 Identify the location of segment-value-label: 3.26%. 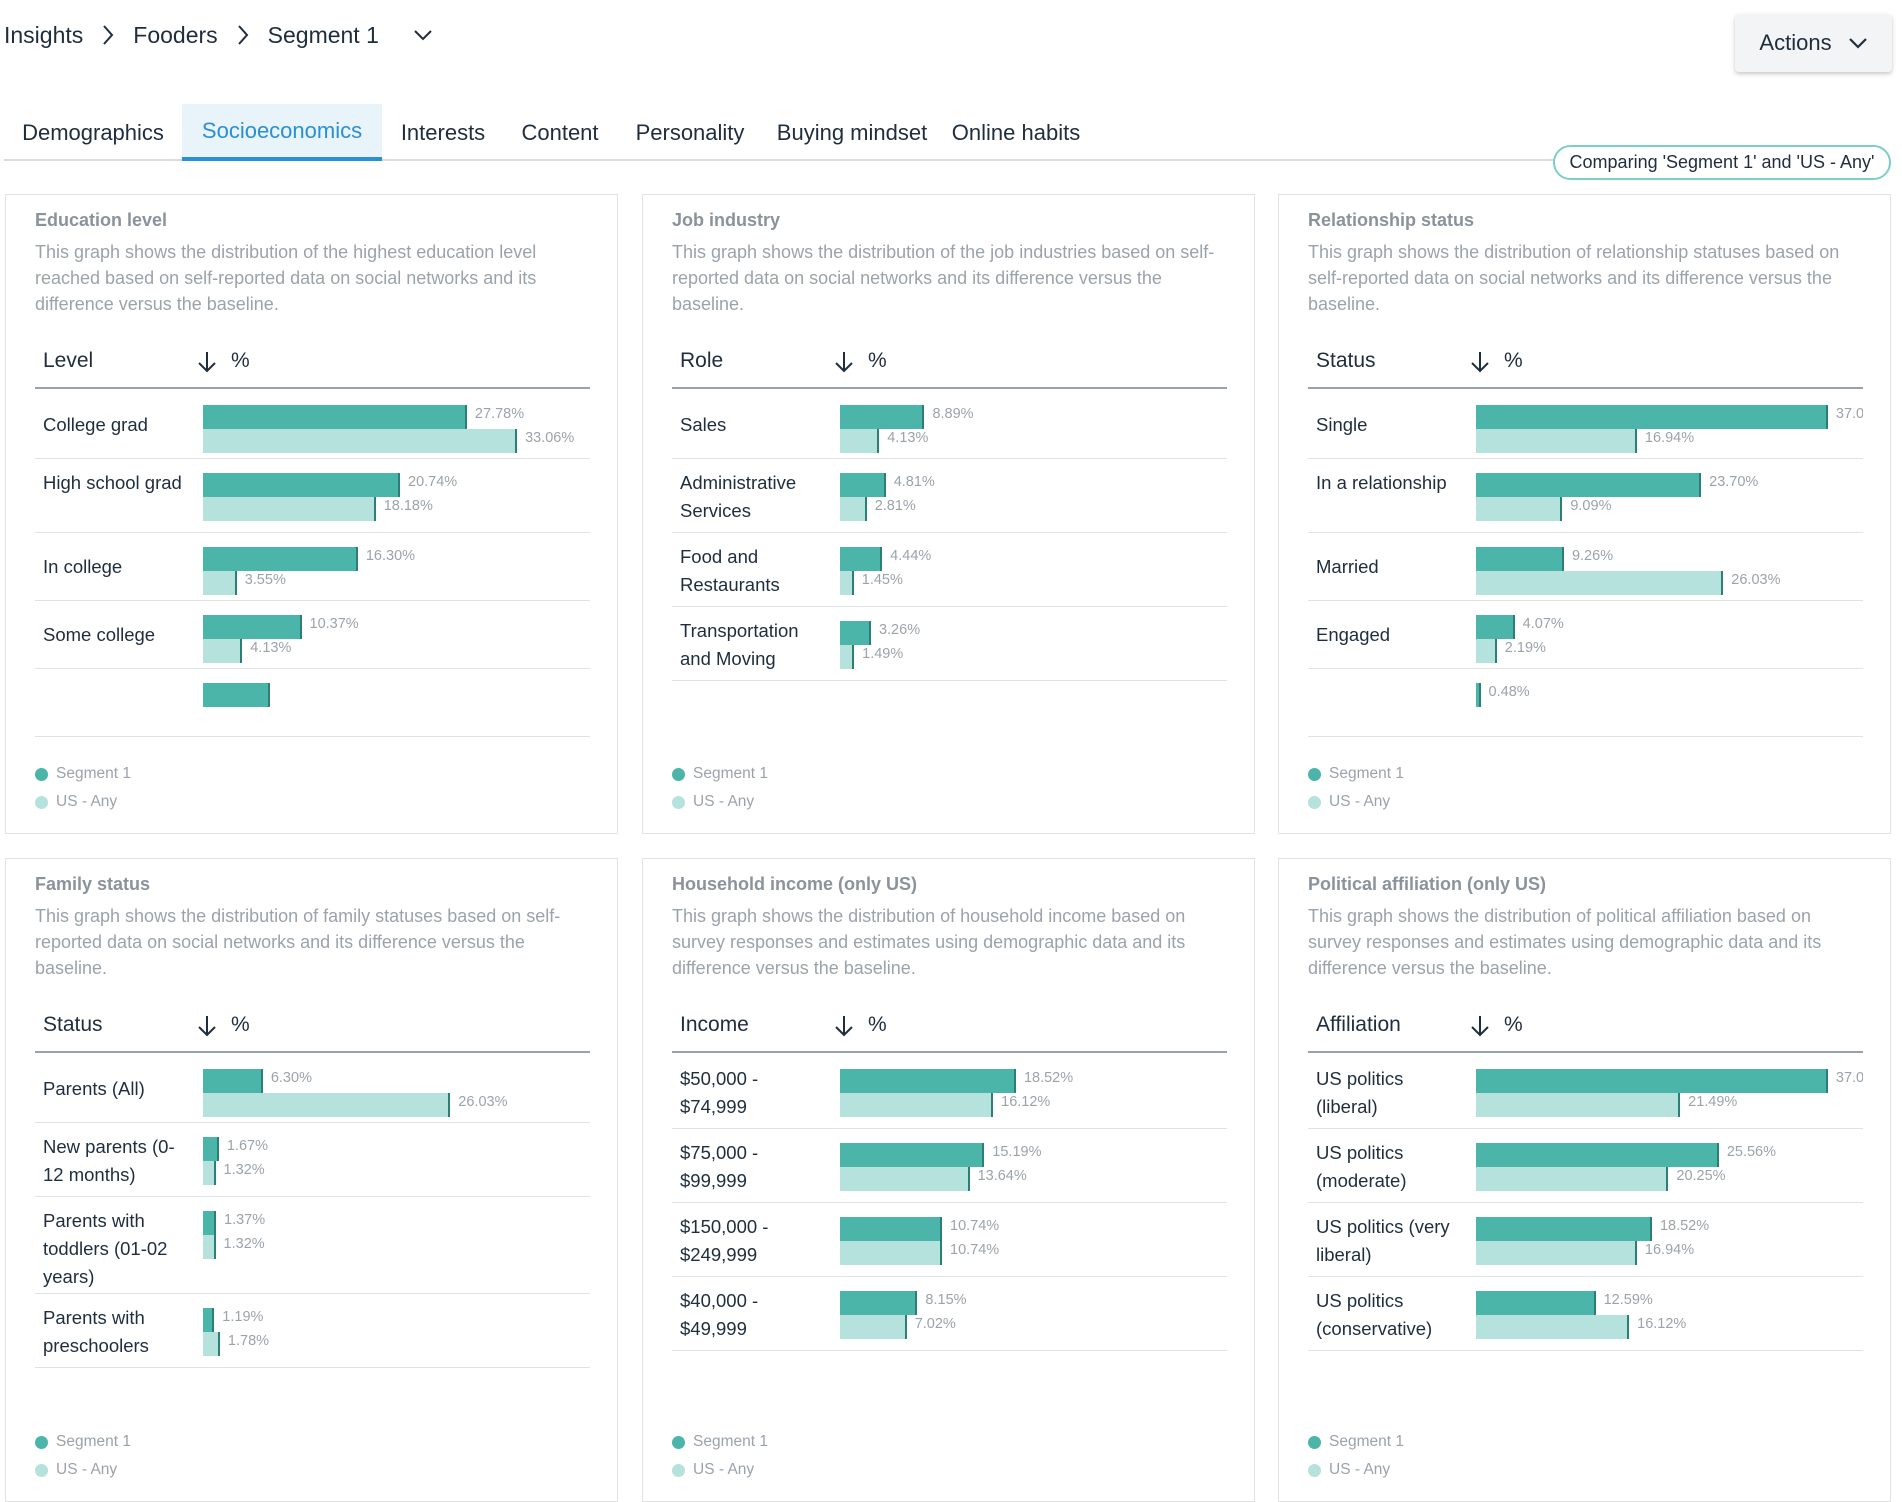
(899, 630).